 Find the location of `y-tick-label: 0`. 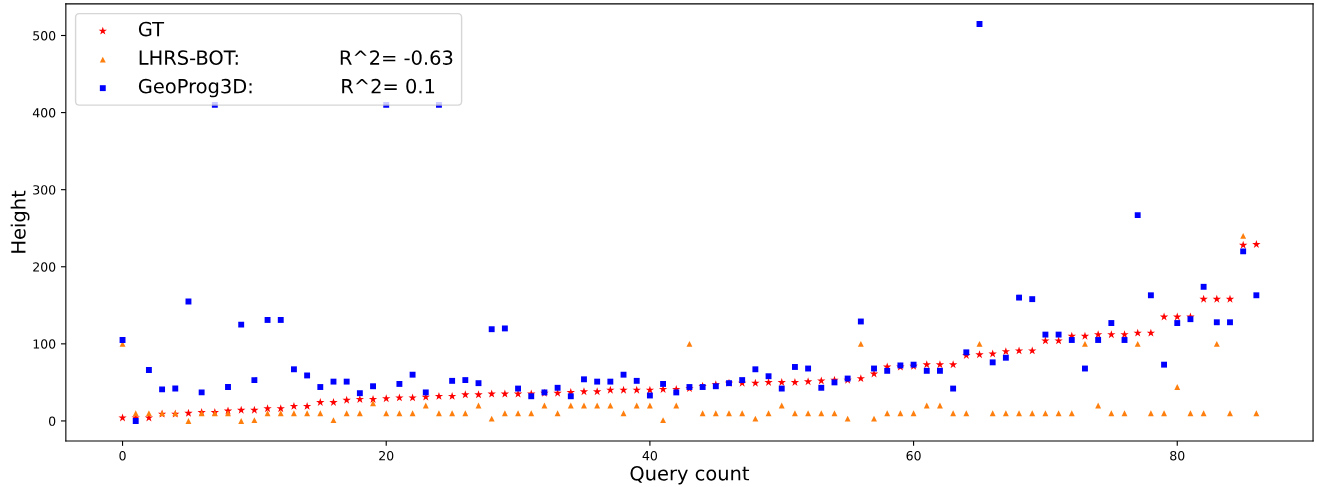

y-tick-label: 0 is located at coordinates (52, 421).